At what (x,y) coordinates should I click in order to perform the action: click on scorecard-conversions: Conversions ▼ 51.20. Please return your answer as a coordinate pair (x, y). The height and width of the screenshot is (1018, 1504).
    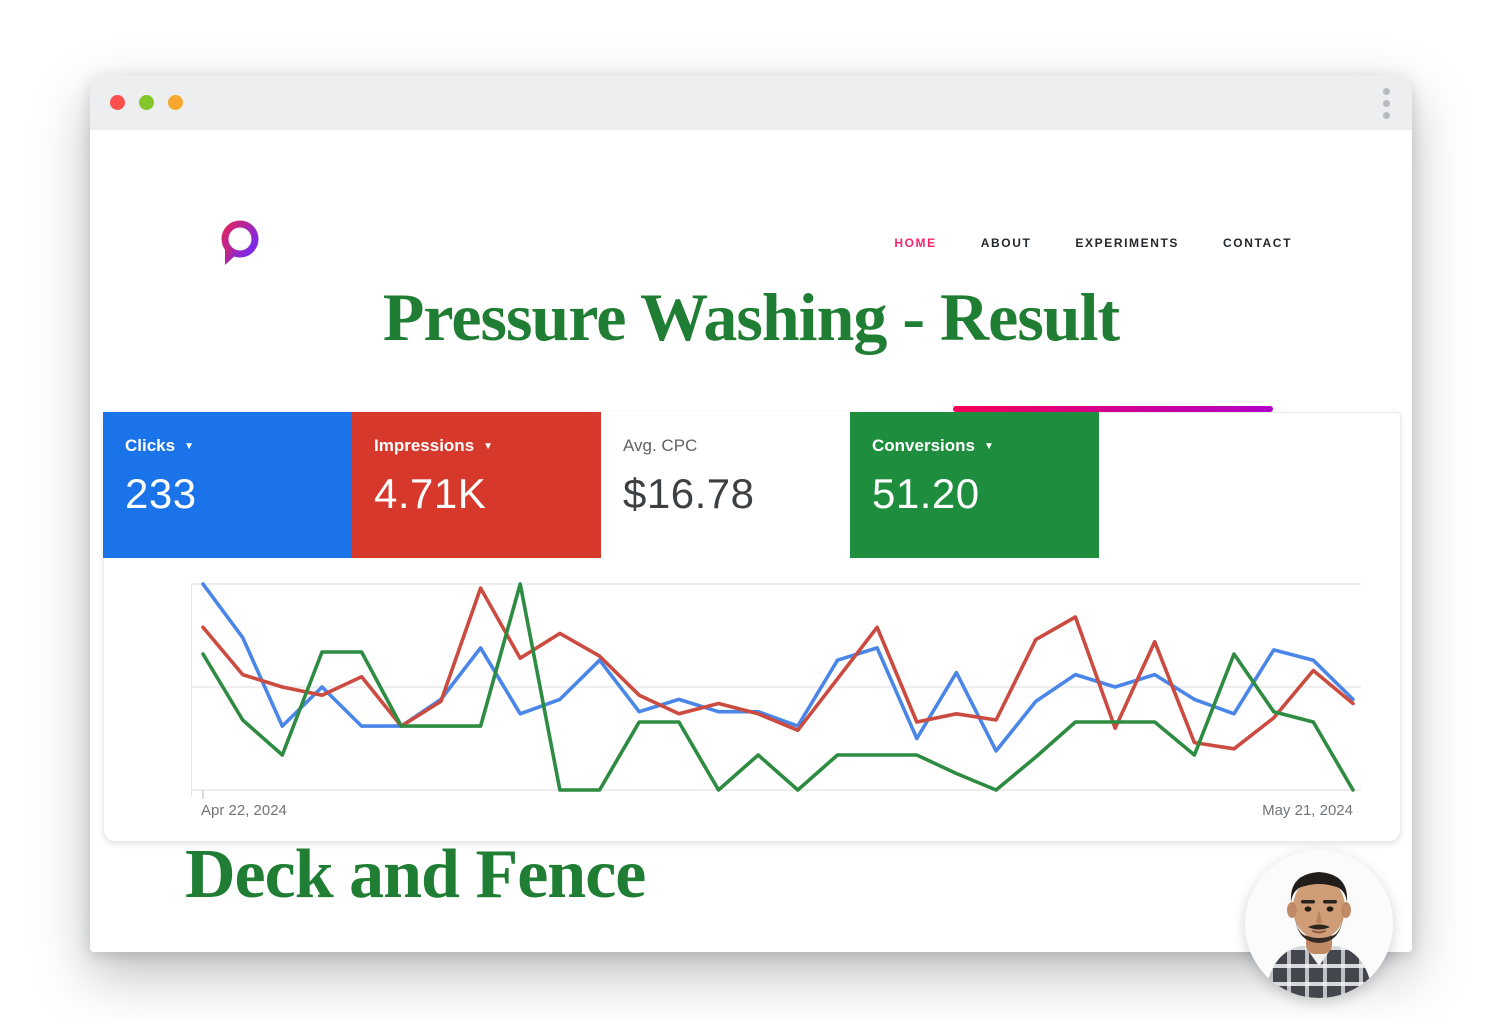
    Looking at the image, I should click on (974, 485).